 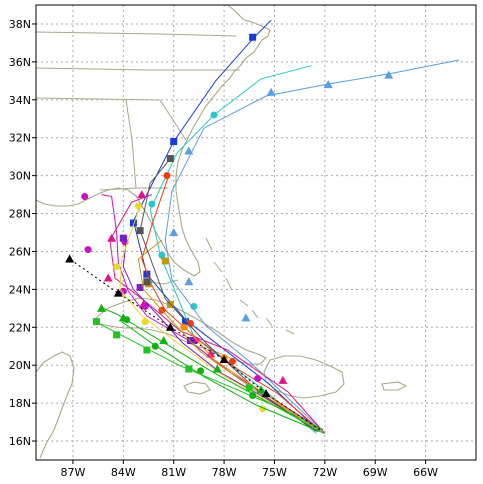 What do you see at coordinates (20, 100) in the screenshot?
I see `lat-label: 34N` at bounding box center [20, 100].